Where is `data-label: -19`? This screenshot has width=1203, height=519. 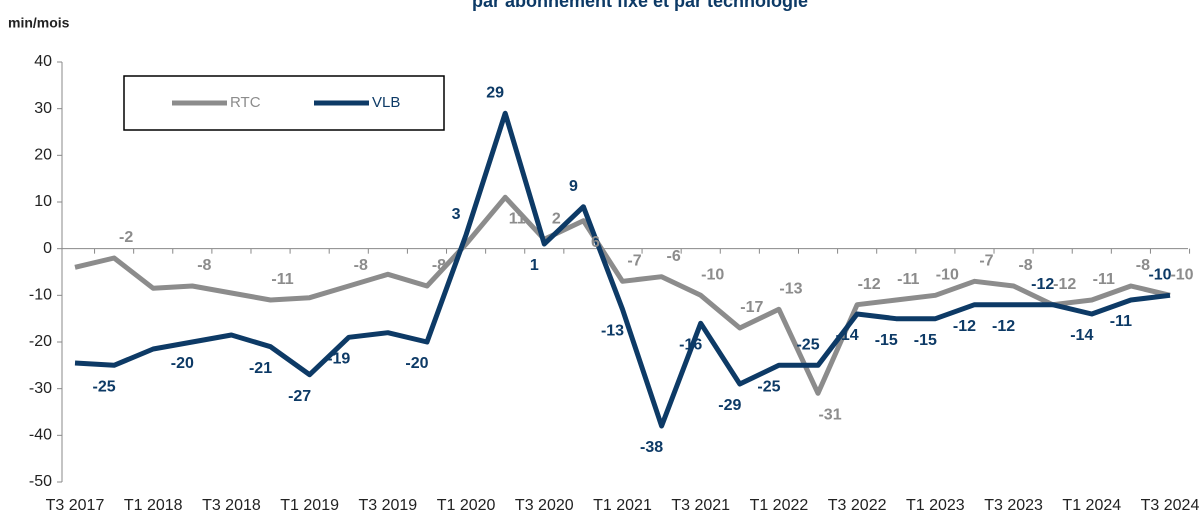 data-label: -19 is located at coordinates (338, 359).